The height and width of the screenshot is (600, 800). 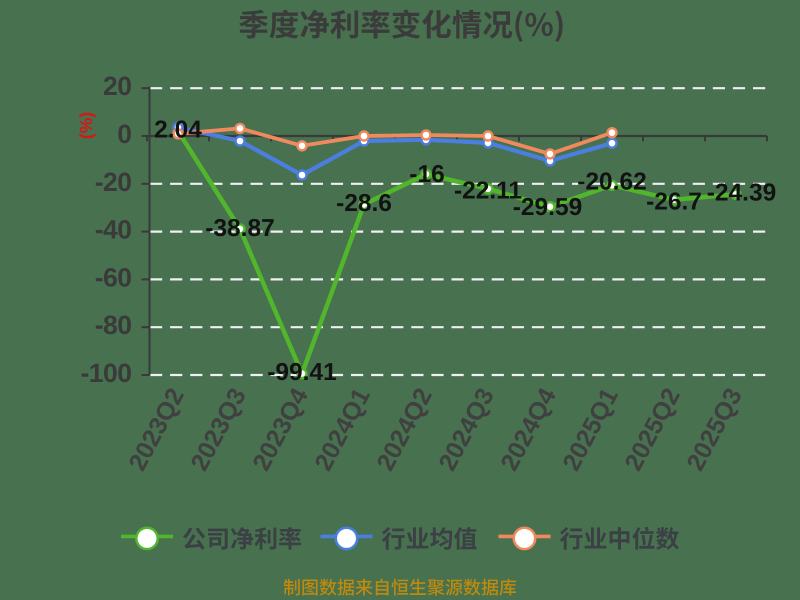 What do you see at coordinates (117, 86) in the screenshot?
I see `svg-text: 20` at bounding box center [117, 86].